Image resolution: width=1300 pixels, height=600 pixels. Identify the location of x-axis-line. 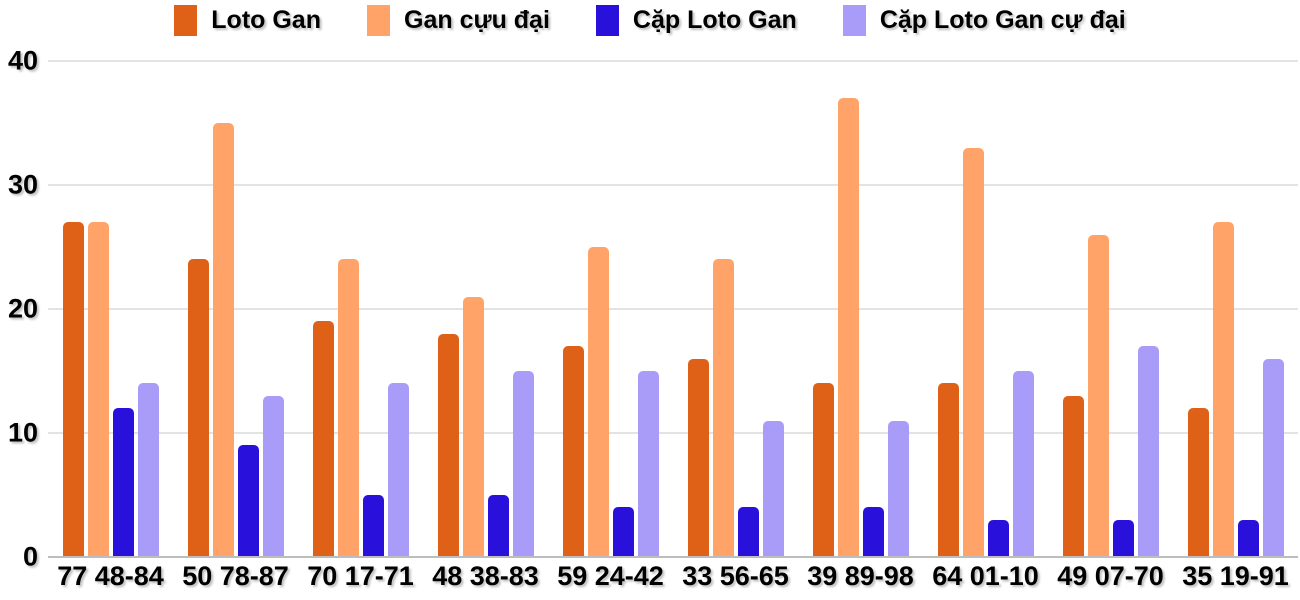
(673, 557).